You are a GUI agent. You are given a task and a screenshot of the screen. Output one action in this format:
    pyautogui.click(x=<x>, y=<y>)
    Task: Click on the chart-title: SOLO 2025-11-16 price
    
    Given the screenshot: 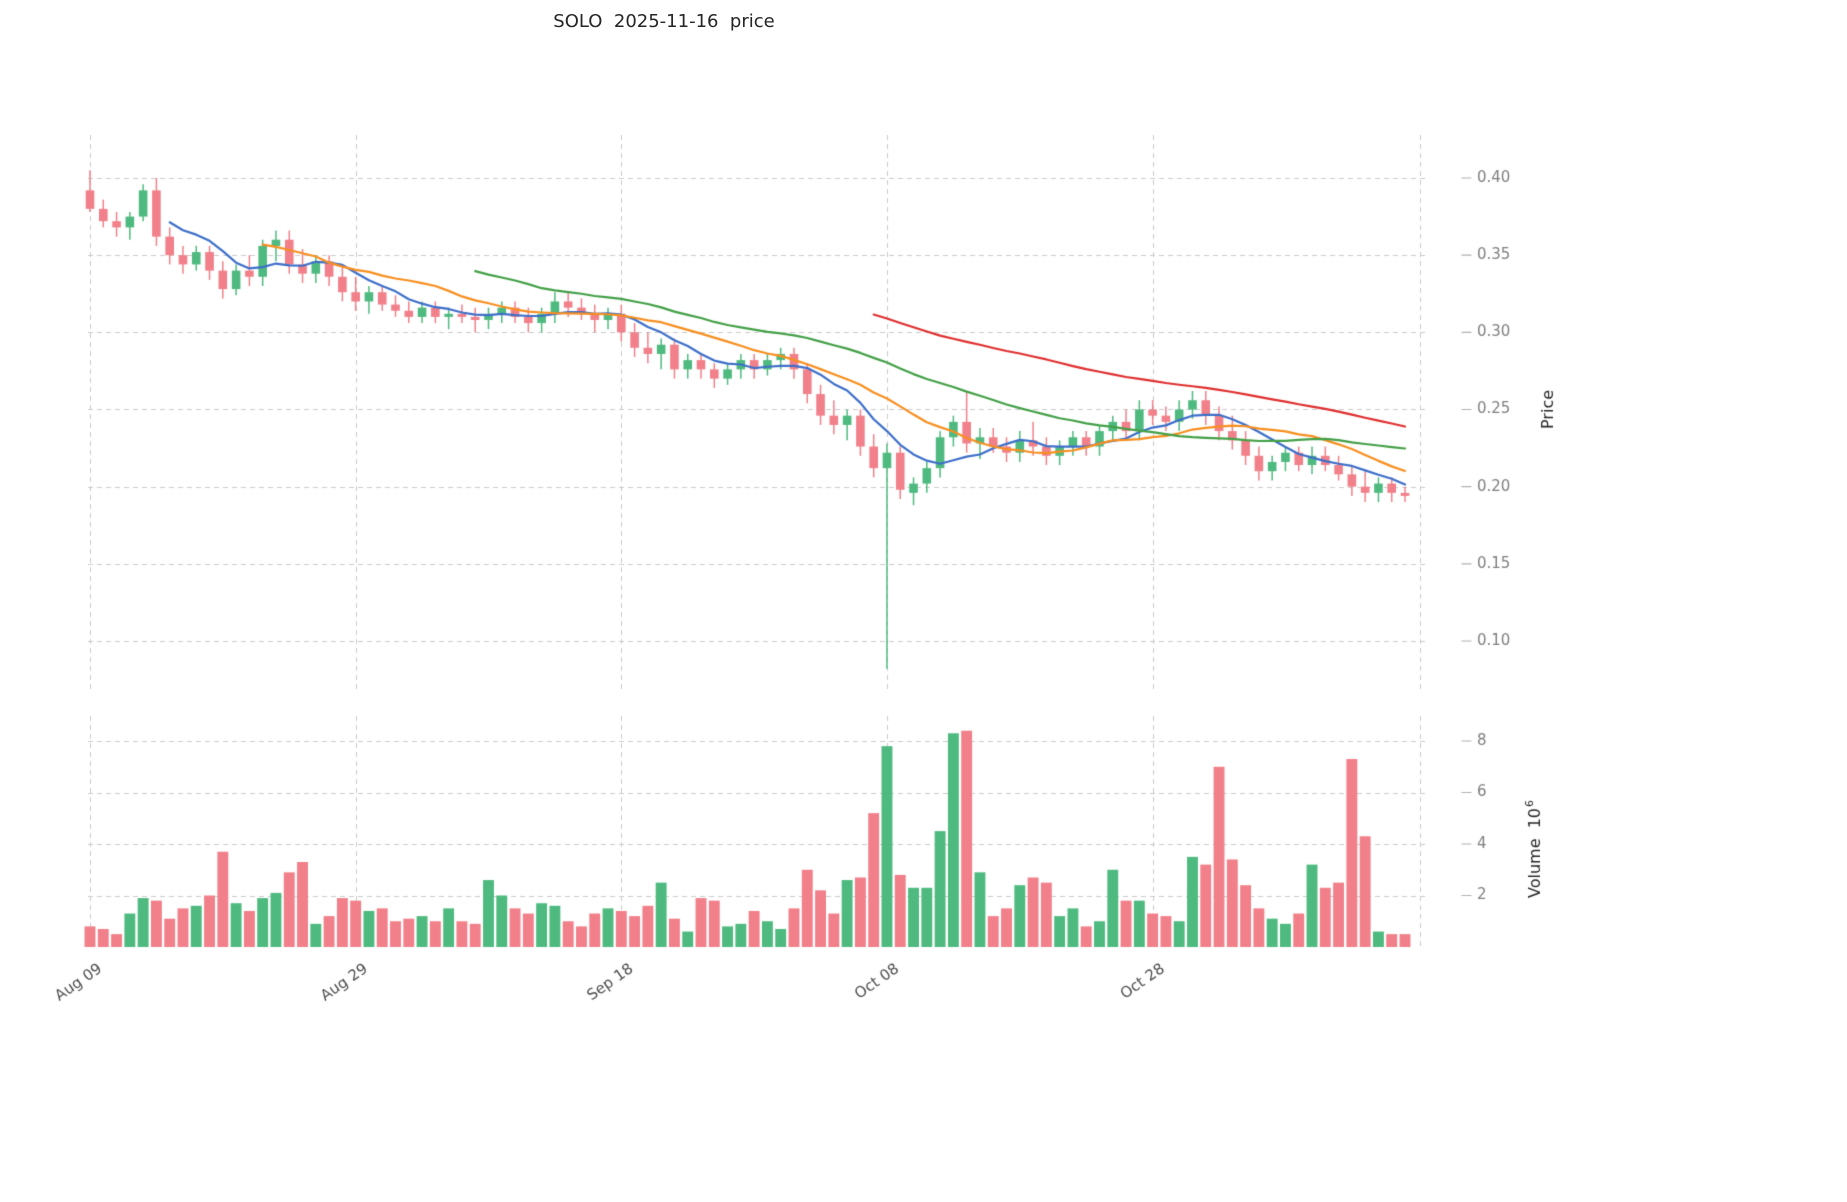 What is the action you would take?
    pyautogui.click(x=664, y=21)
    